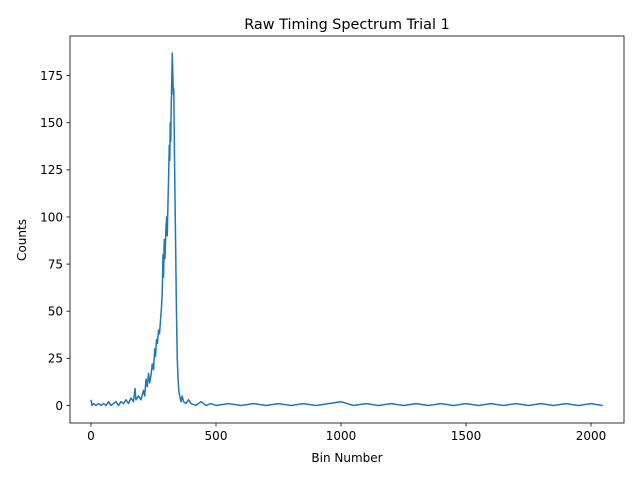  I want to click on x-tick-label: 500, so click(216, 436).